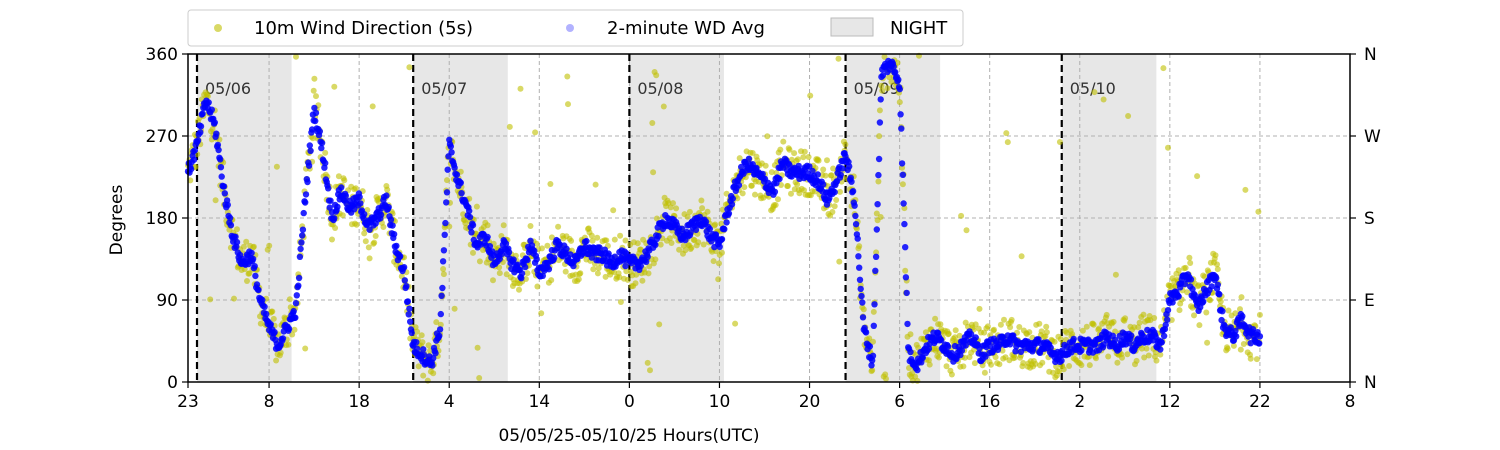 Image resolution: width=1500 pixels, height=450 pixels. I want to click on y-right-tick-label: W, so click(1372, 137).